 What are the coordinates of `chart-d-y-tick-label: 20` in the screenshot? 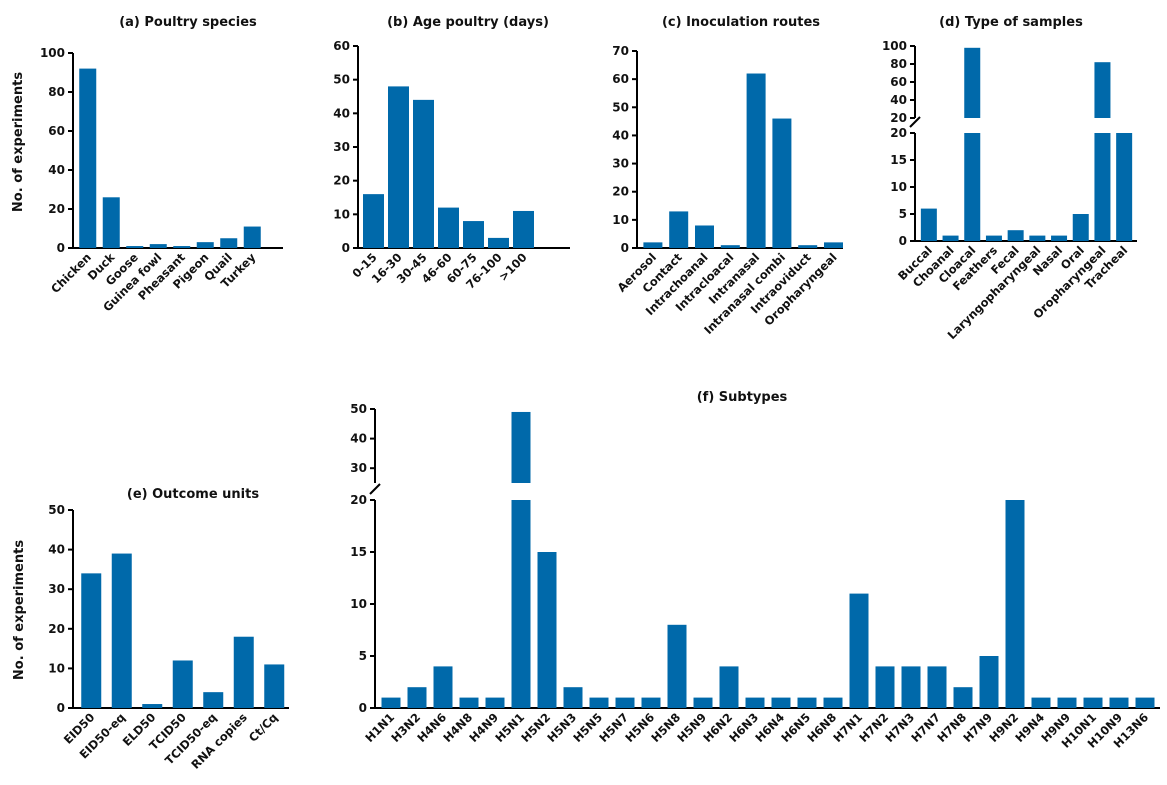 It's located at (898, 133).